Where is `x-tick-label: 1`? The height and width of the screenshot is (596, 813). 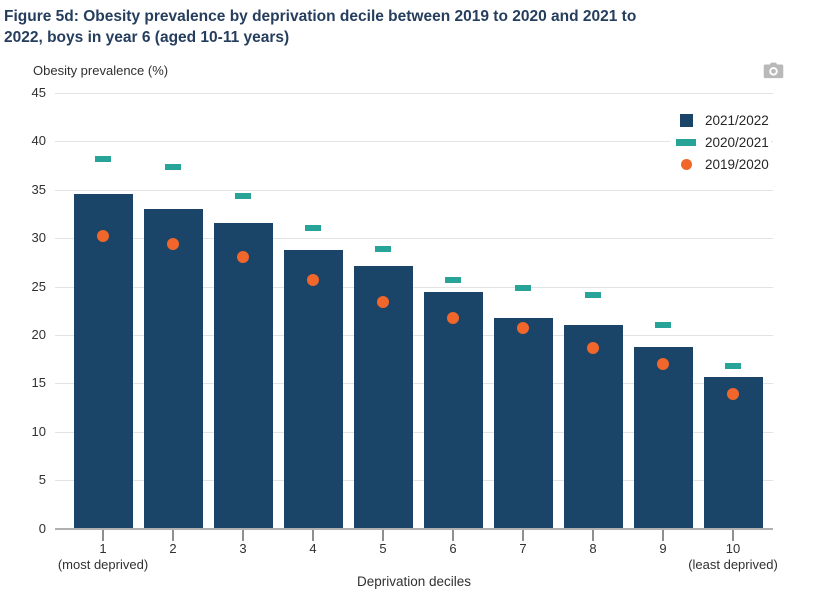 x-tick-label: 1 is located at coordinates (103, 548).